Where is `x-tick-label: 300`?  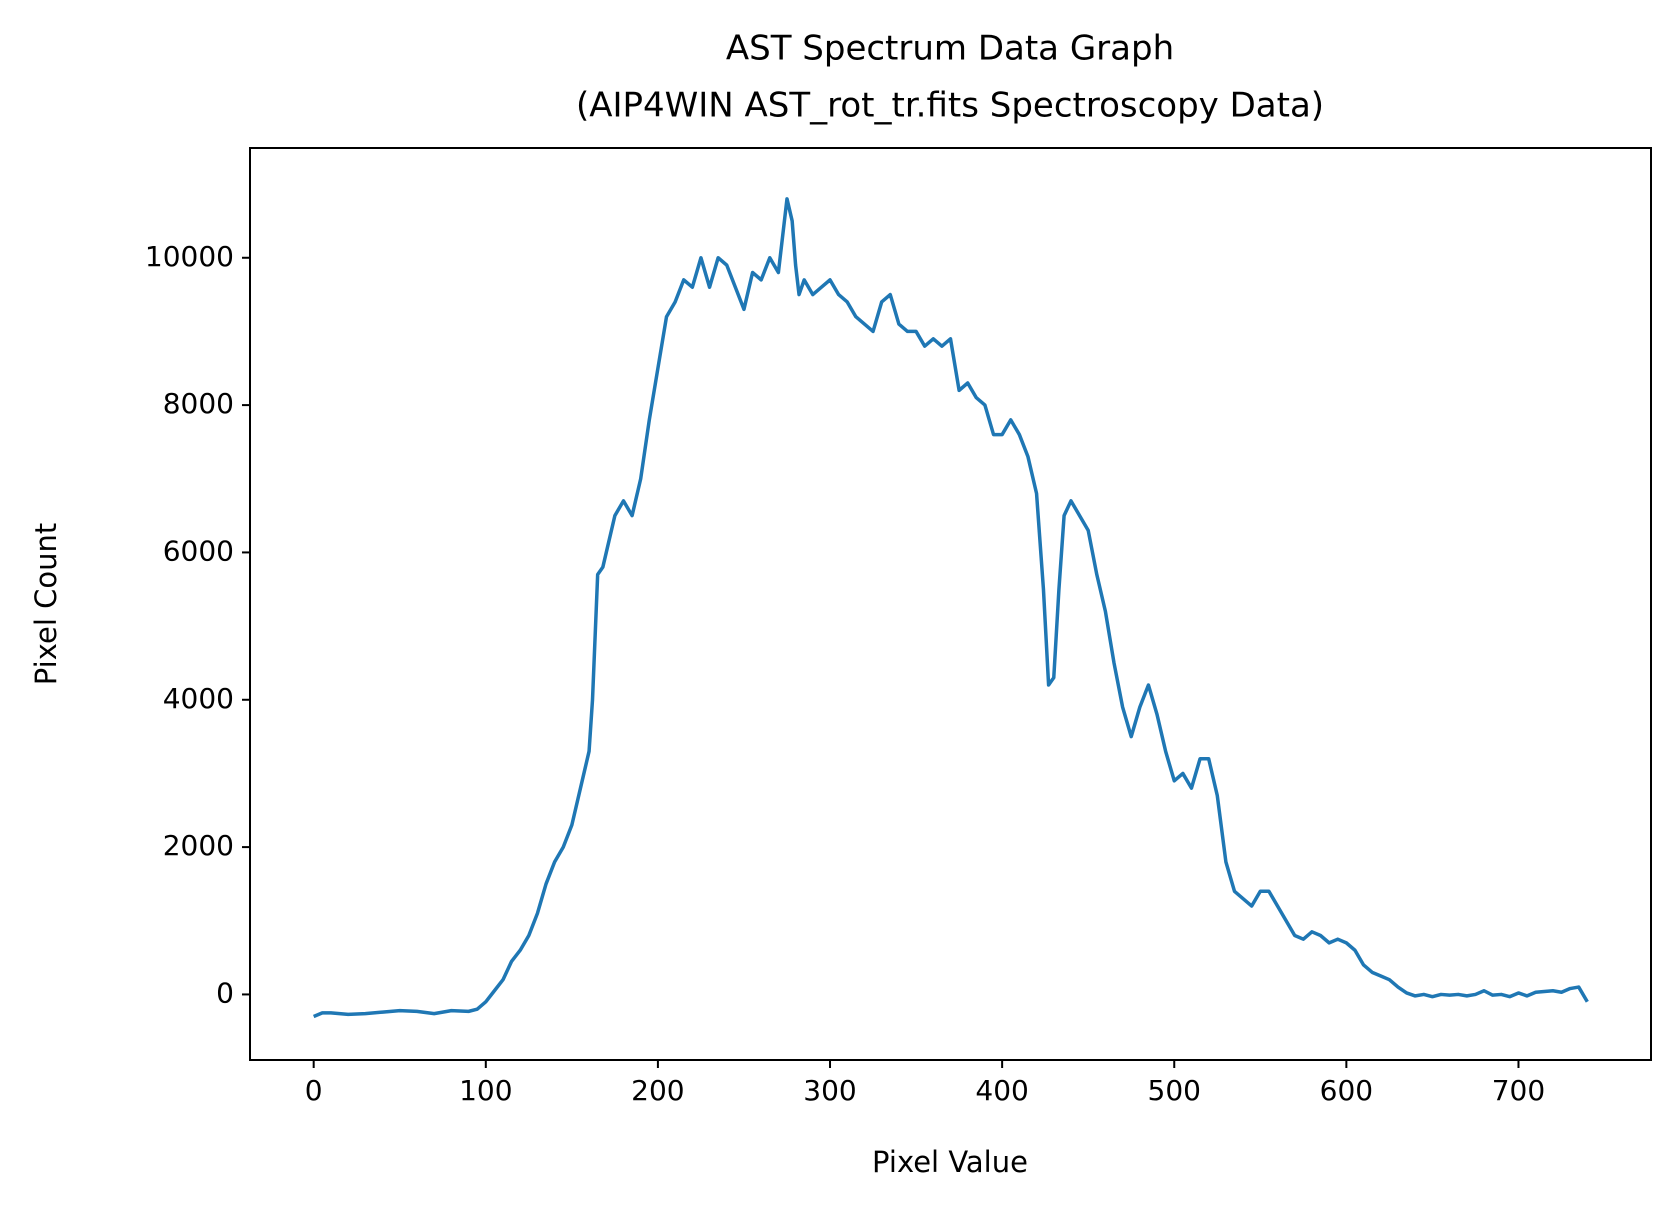 x-tick-label: 300 is located at coordinates (829, 1090).